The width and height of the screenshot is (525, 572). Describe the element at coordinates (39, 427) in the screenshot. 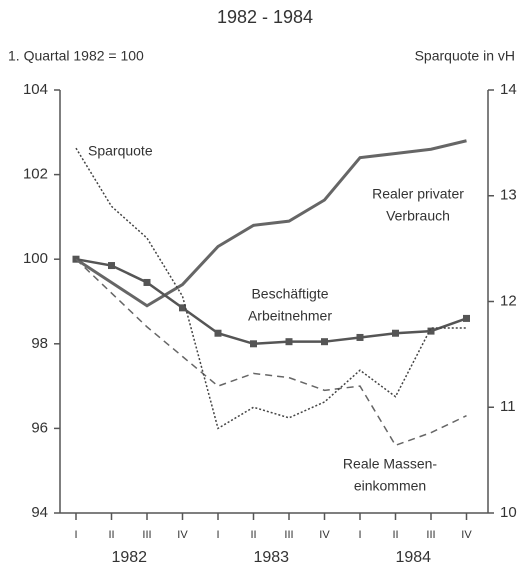

I see `y-tick-label: 96` at that location.